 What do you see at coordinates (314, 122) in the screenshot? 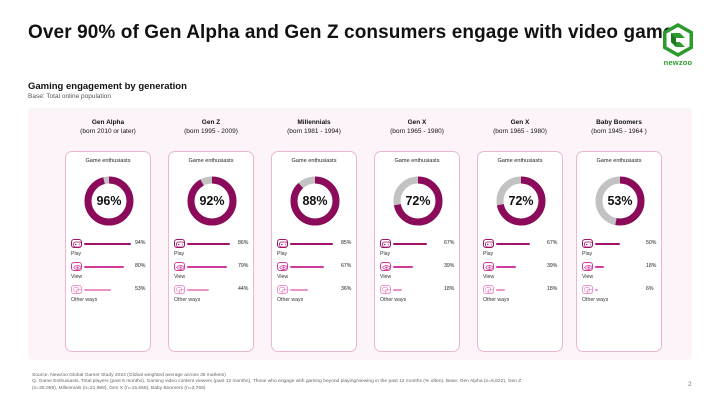
I see `generation-name: Millennials` at bounding box center [314, 122].